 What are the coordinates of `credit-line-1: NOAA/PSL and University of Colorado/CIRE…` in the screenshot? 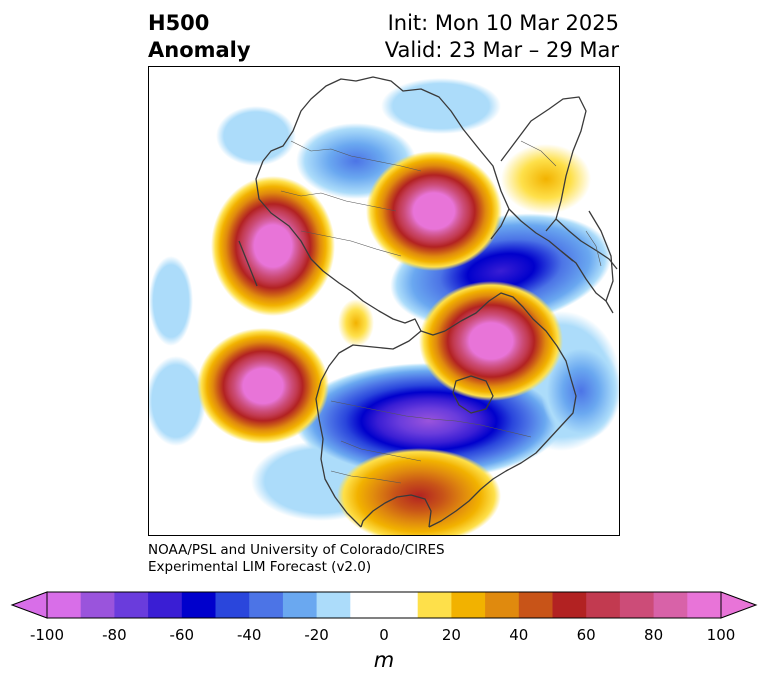 It's located at (296, 550).